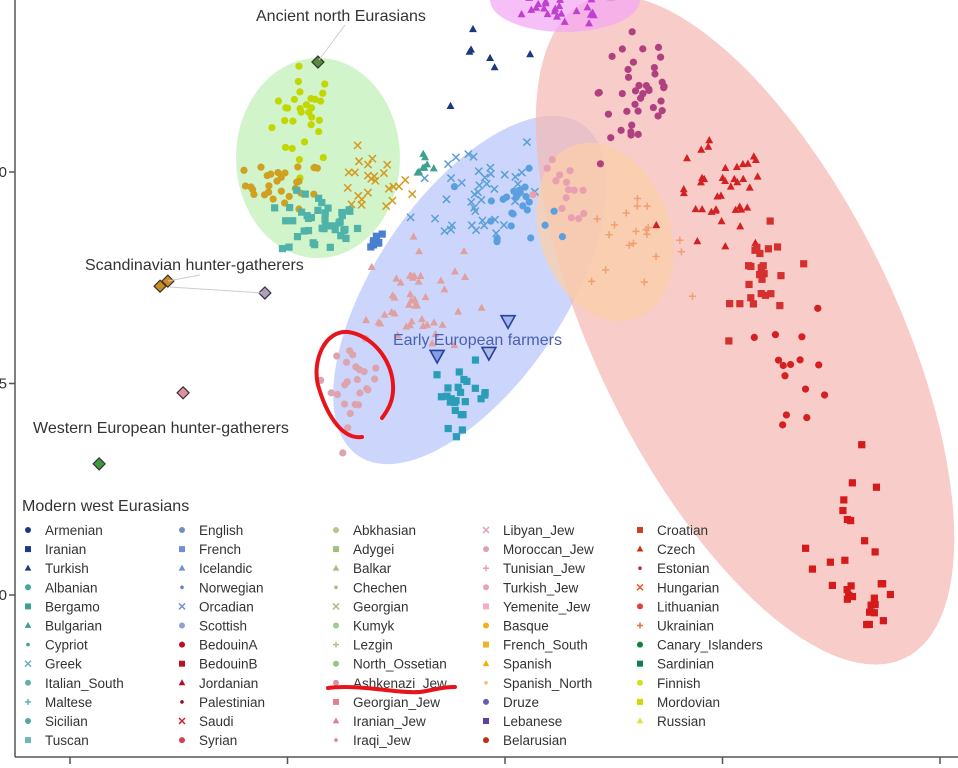 The height and width of the screenshot is (768, 958). What do you see at coordinates (66, 645) in the screenshot?
I see `legend-label: Cypriot` at bounding box center [66, 645].